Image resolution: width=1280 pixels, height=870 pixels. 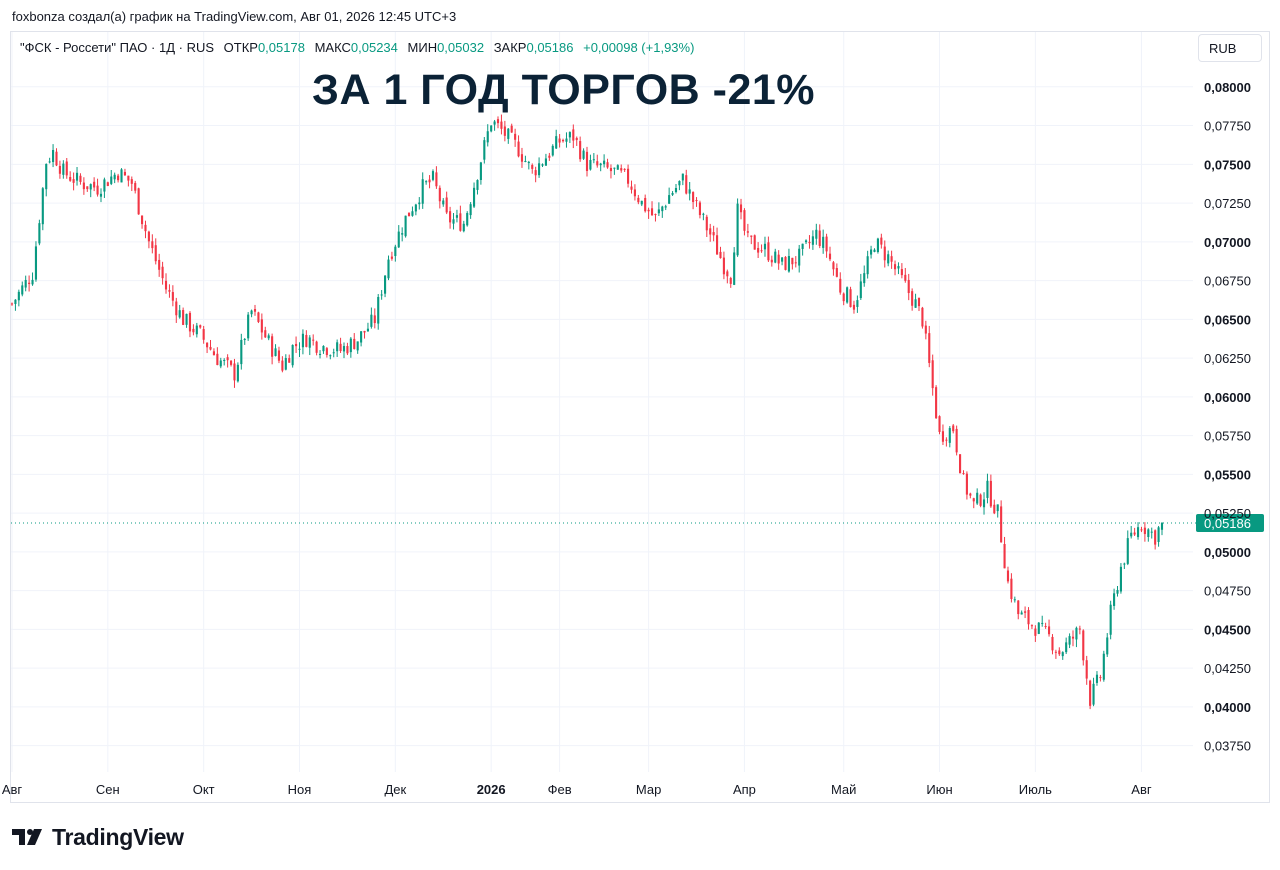 What do you see at coordinates (564, 90) in the screenshot?
I see `headline-annotation: ЗА 1 ГОД ТОРГОВ -21%` at bounding box center [564, 90].